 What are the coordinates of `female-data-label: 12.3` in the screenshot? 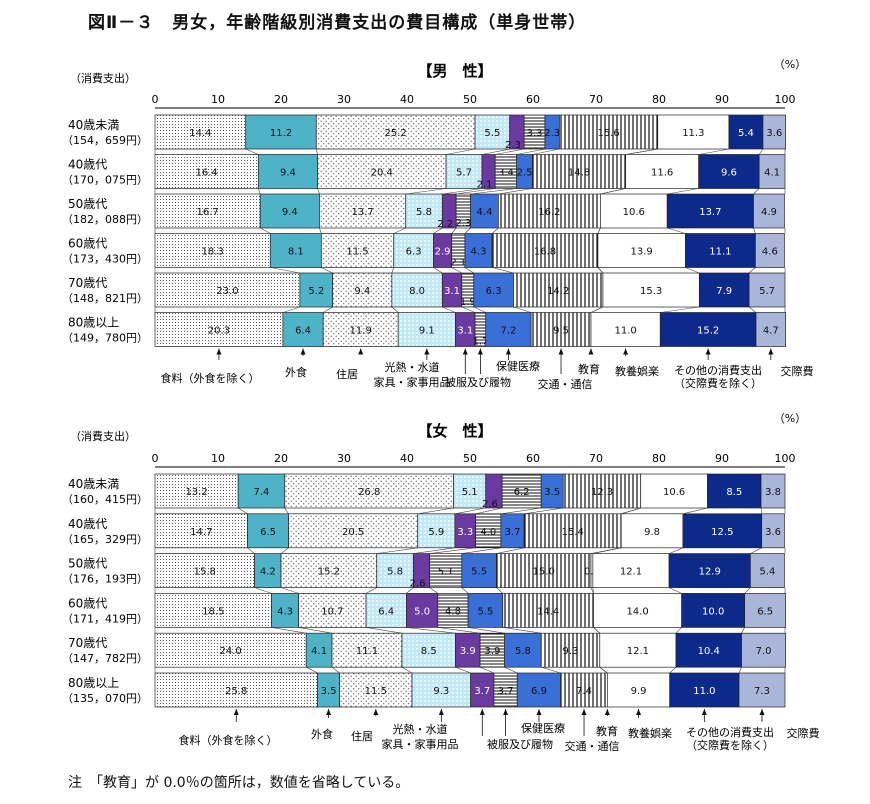 It's located at (602, 492).